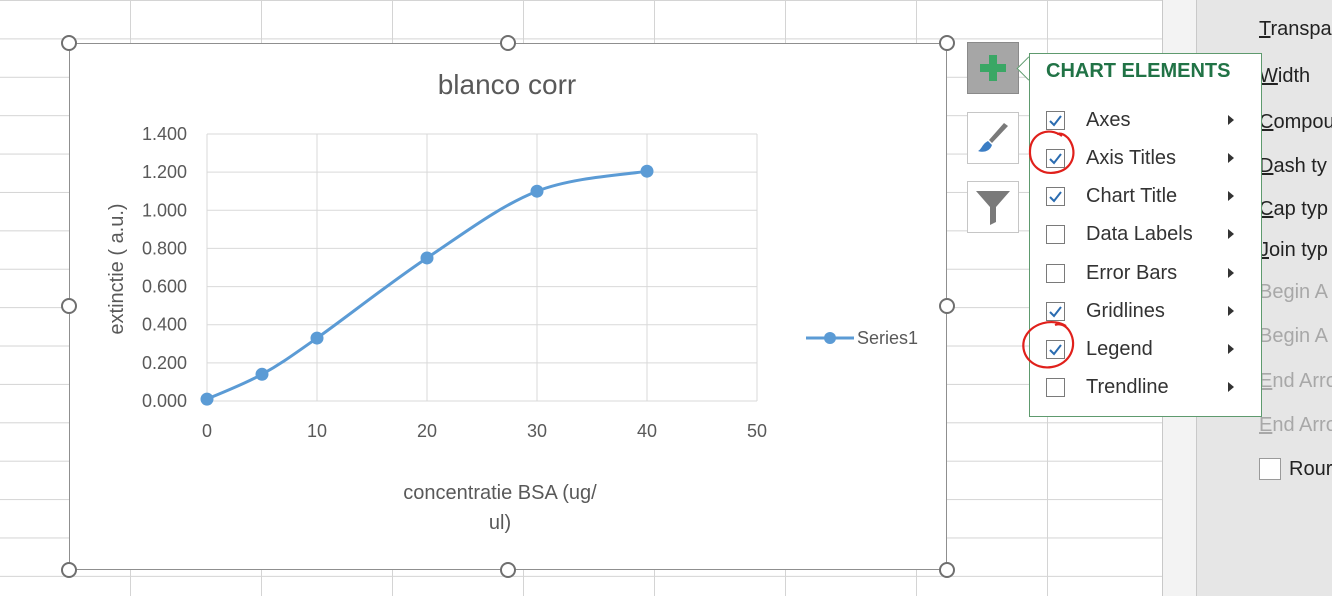 The width and height of the screenshot is (1332, 596). I want to click on chart-legend: Series1, so click(862, 338).